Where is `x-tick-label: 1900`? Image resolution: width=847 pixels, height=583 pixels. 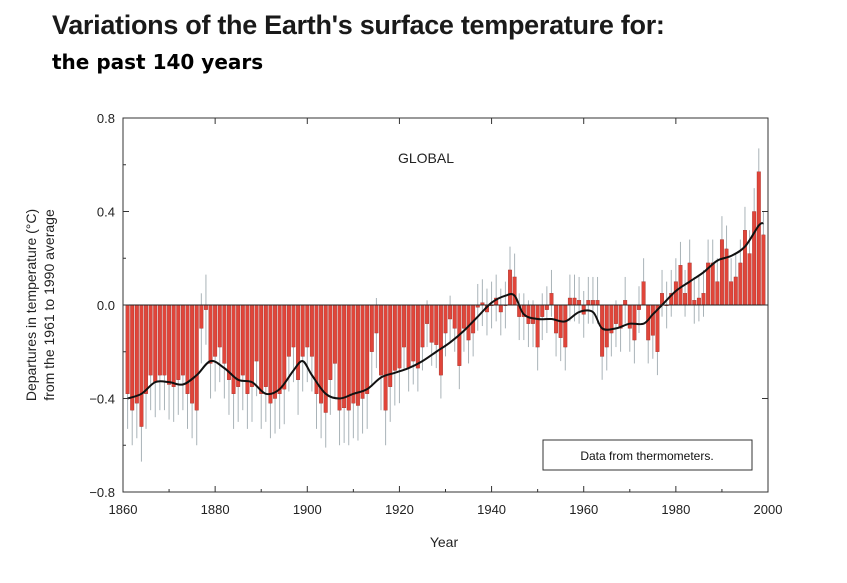 x-tick-label: 1900 is located at coordinates (307, 509).